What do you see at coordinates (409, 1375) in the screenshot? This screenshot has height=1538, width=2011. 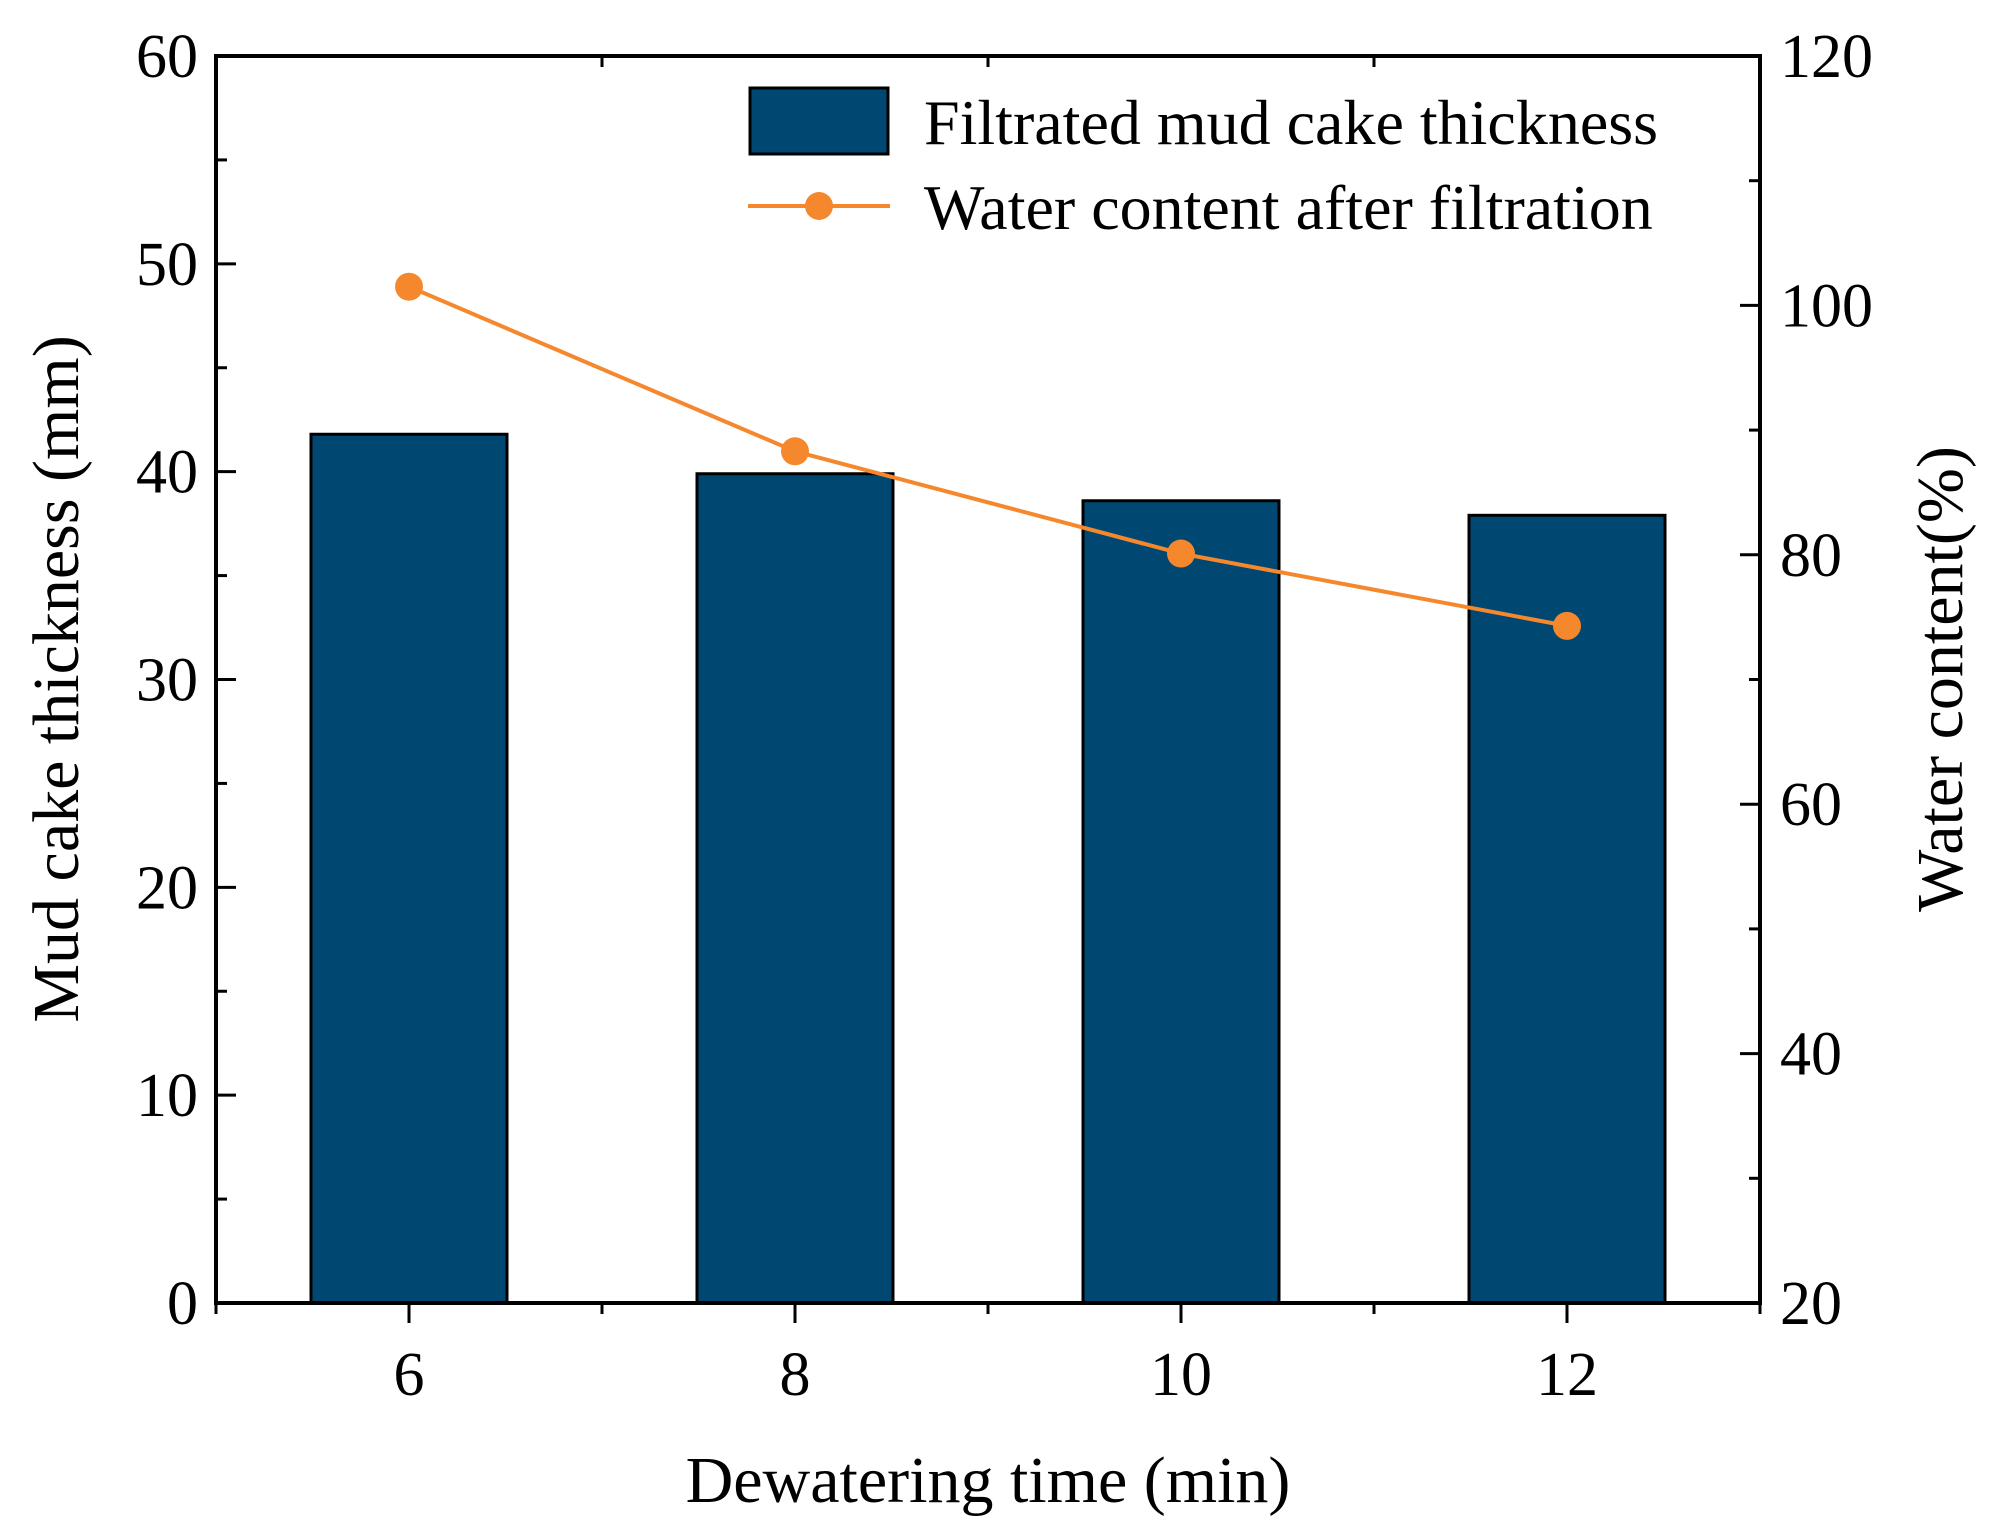 I see `x-tick-label: 6` at bounding box center [409, 1375].